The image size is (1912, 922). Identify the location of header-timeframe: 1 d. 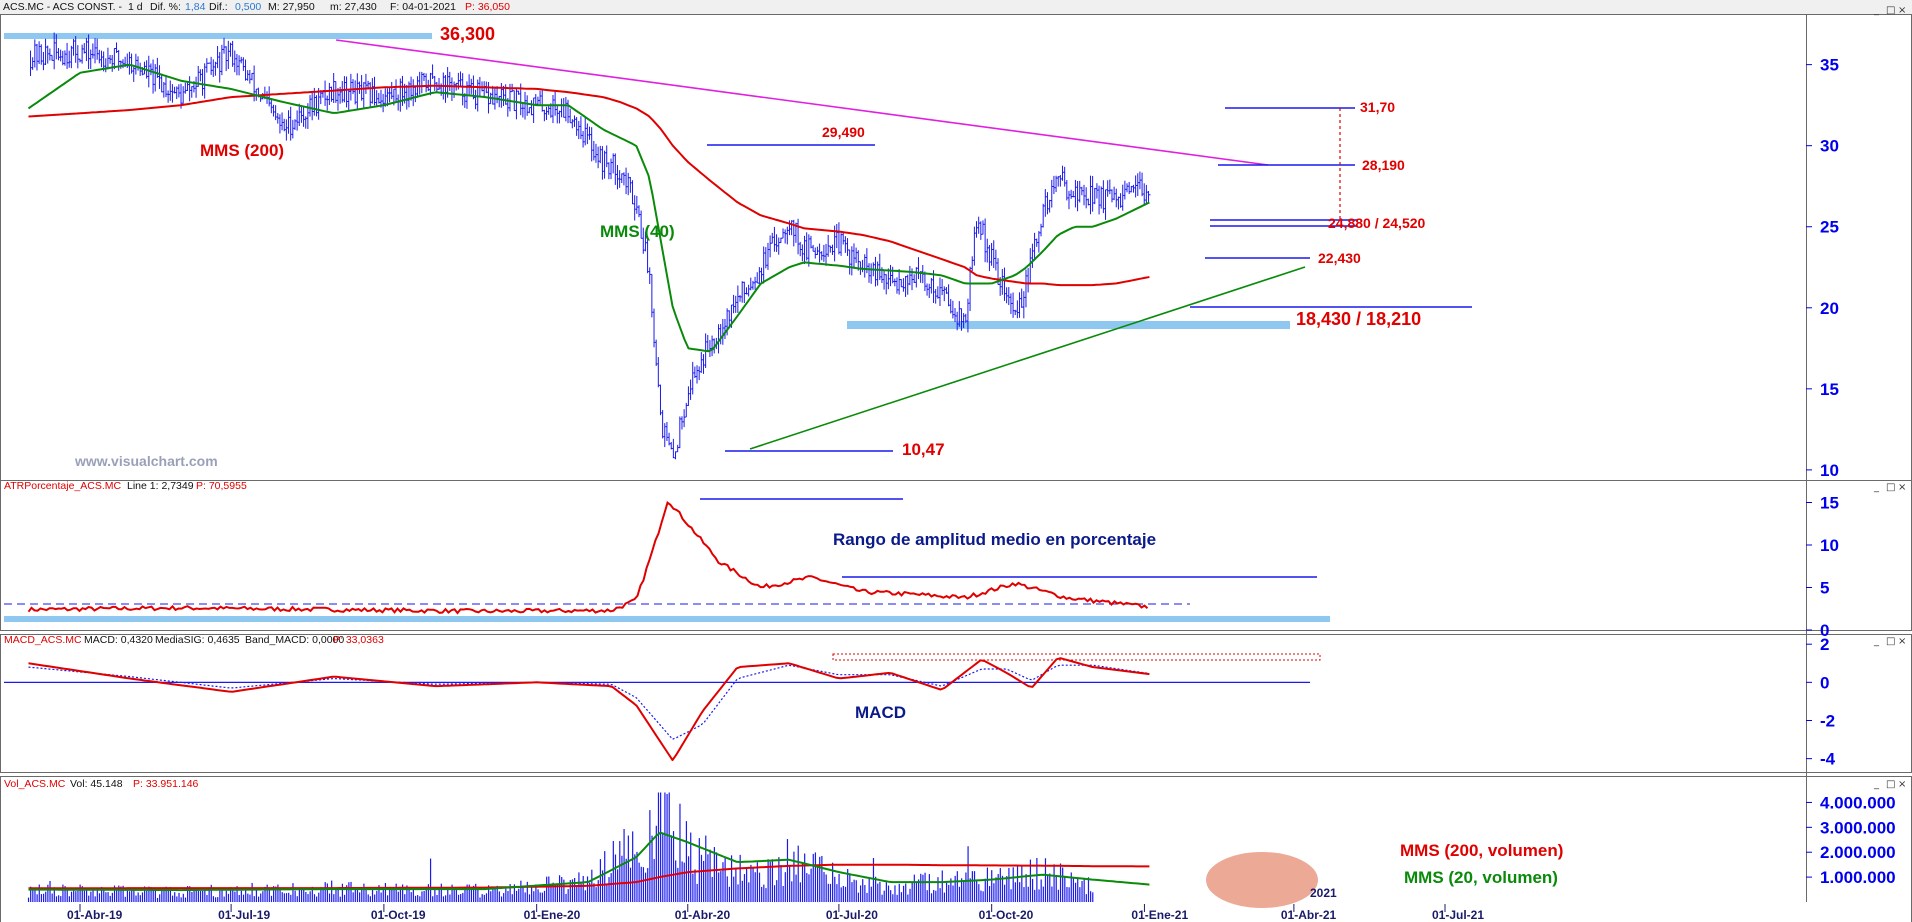
(135, 7).